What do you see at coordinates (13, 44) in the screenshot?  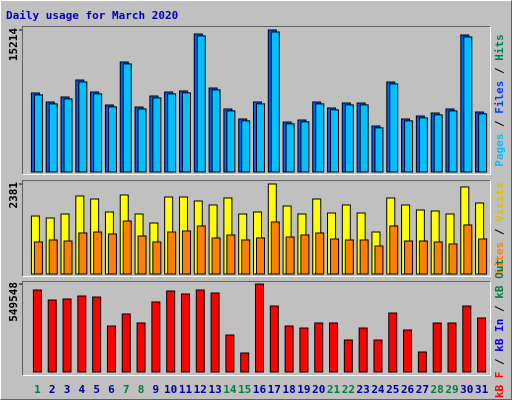 I see `y-tick-label: 15214` at bounding box center [13, 44].